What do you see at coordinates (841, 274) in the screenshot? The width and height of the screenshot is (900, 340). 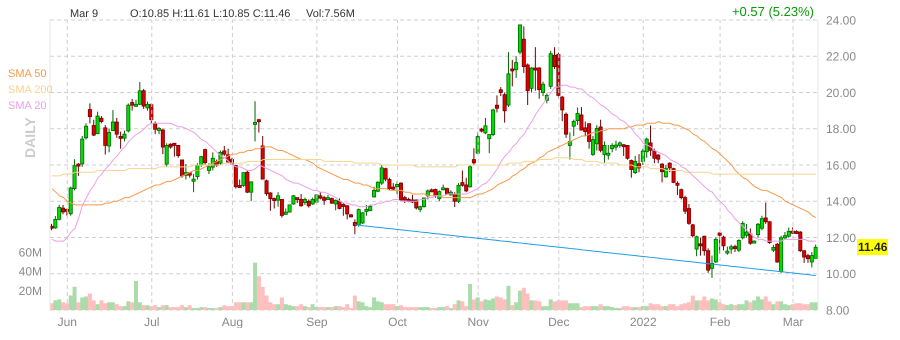 I see `y-tick-label: 10.00` at bounding box center [841, 274].